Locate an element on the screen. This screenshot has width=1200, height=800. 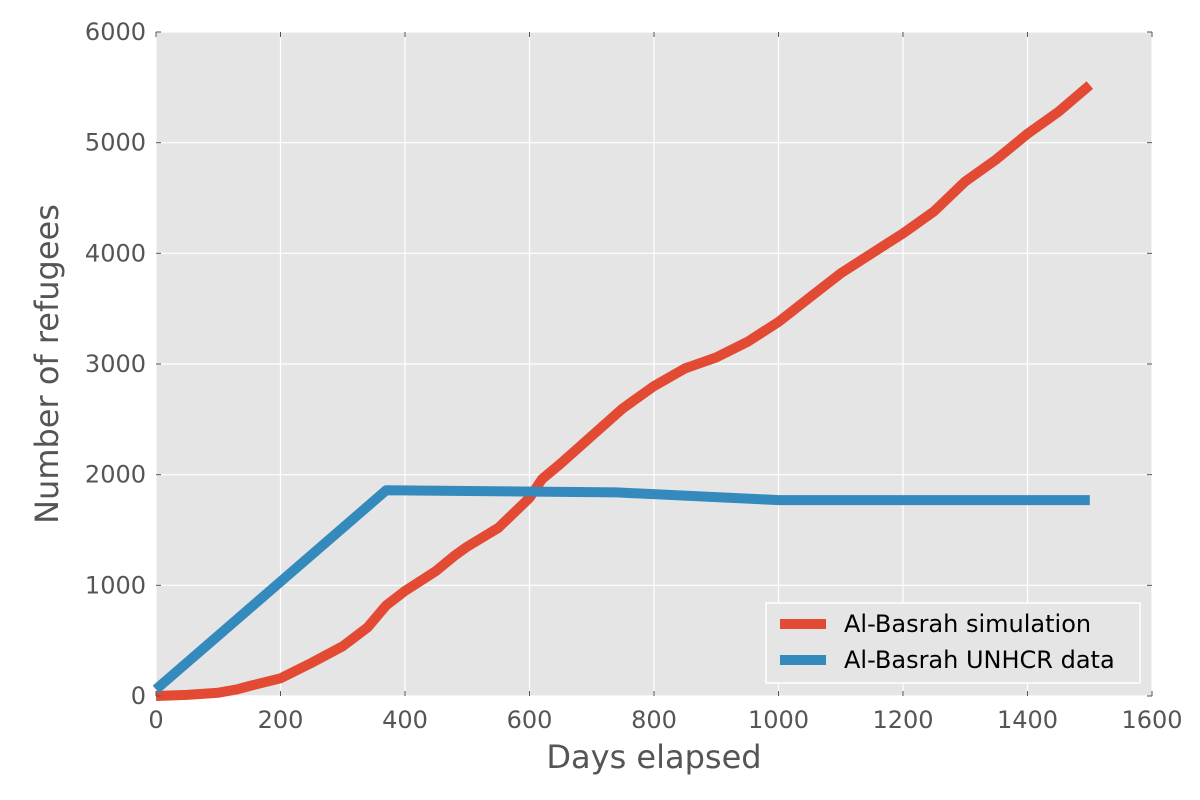
x-tick-label: 0 is located at coordinates (155, 720).